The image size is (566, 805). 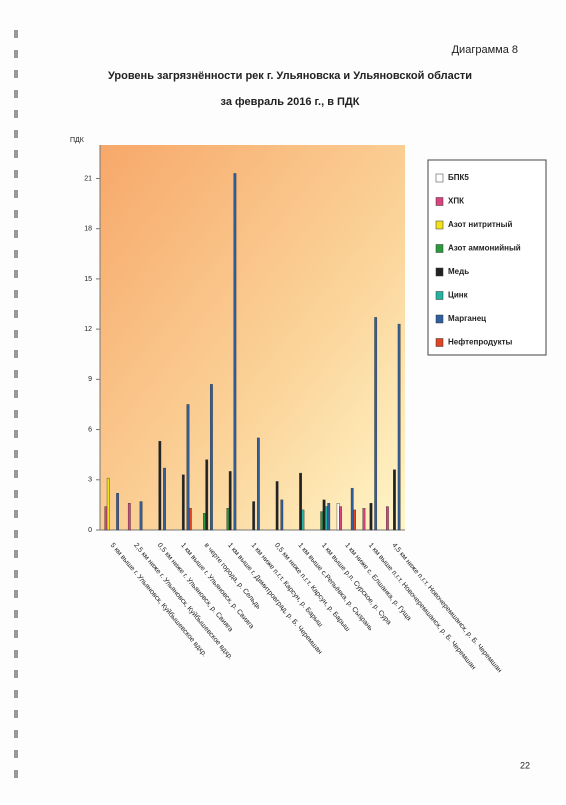 I want to click on page-number: 22, so click(x=525, y=765).